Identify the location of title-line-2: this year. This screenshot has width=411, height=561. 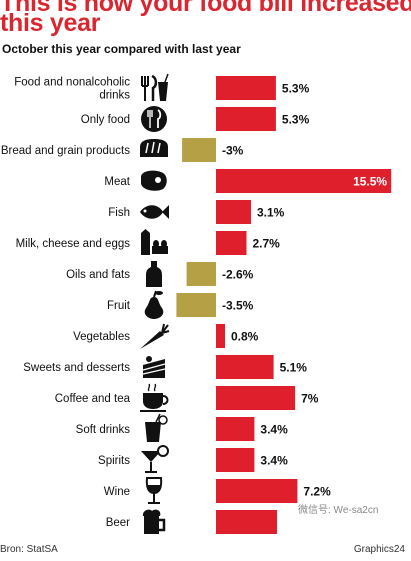
(50, 23).